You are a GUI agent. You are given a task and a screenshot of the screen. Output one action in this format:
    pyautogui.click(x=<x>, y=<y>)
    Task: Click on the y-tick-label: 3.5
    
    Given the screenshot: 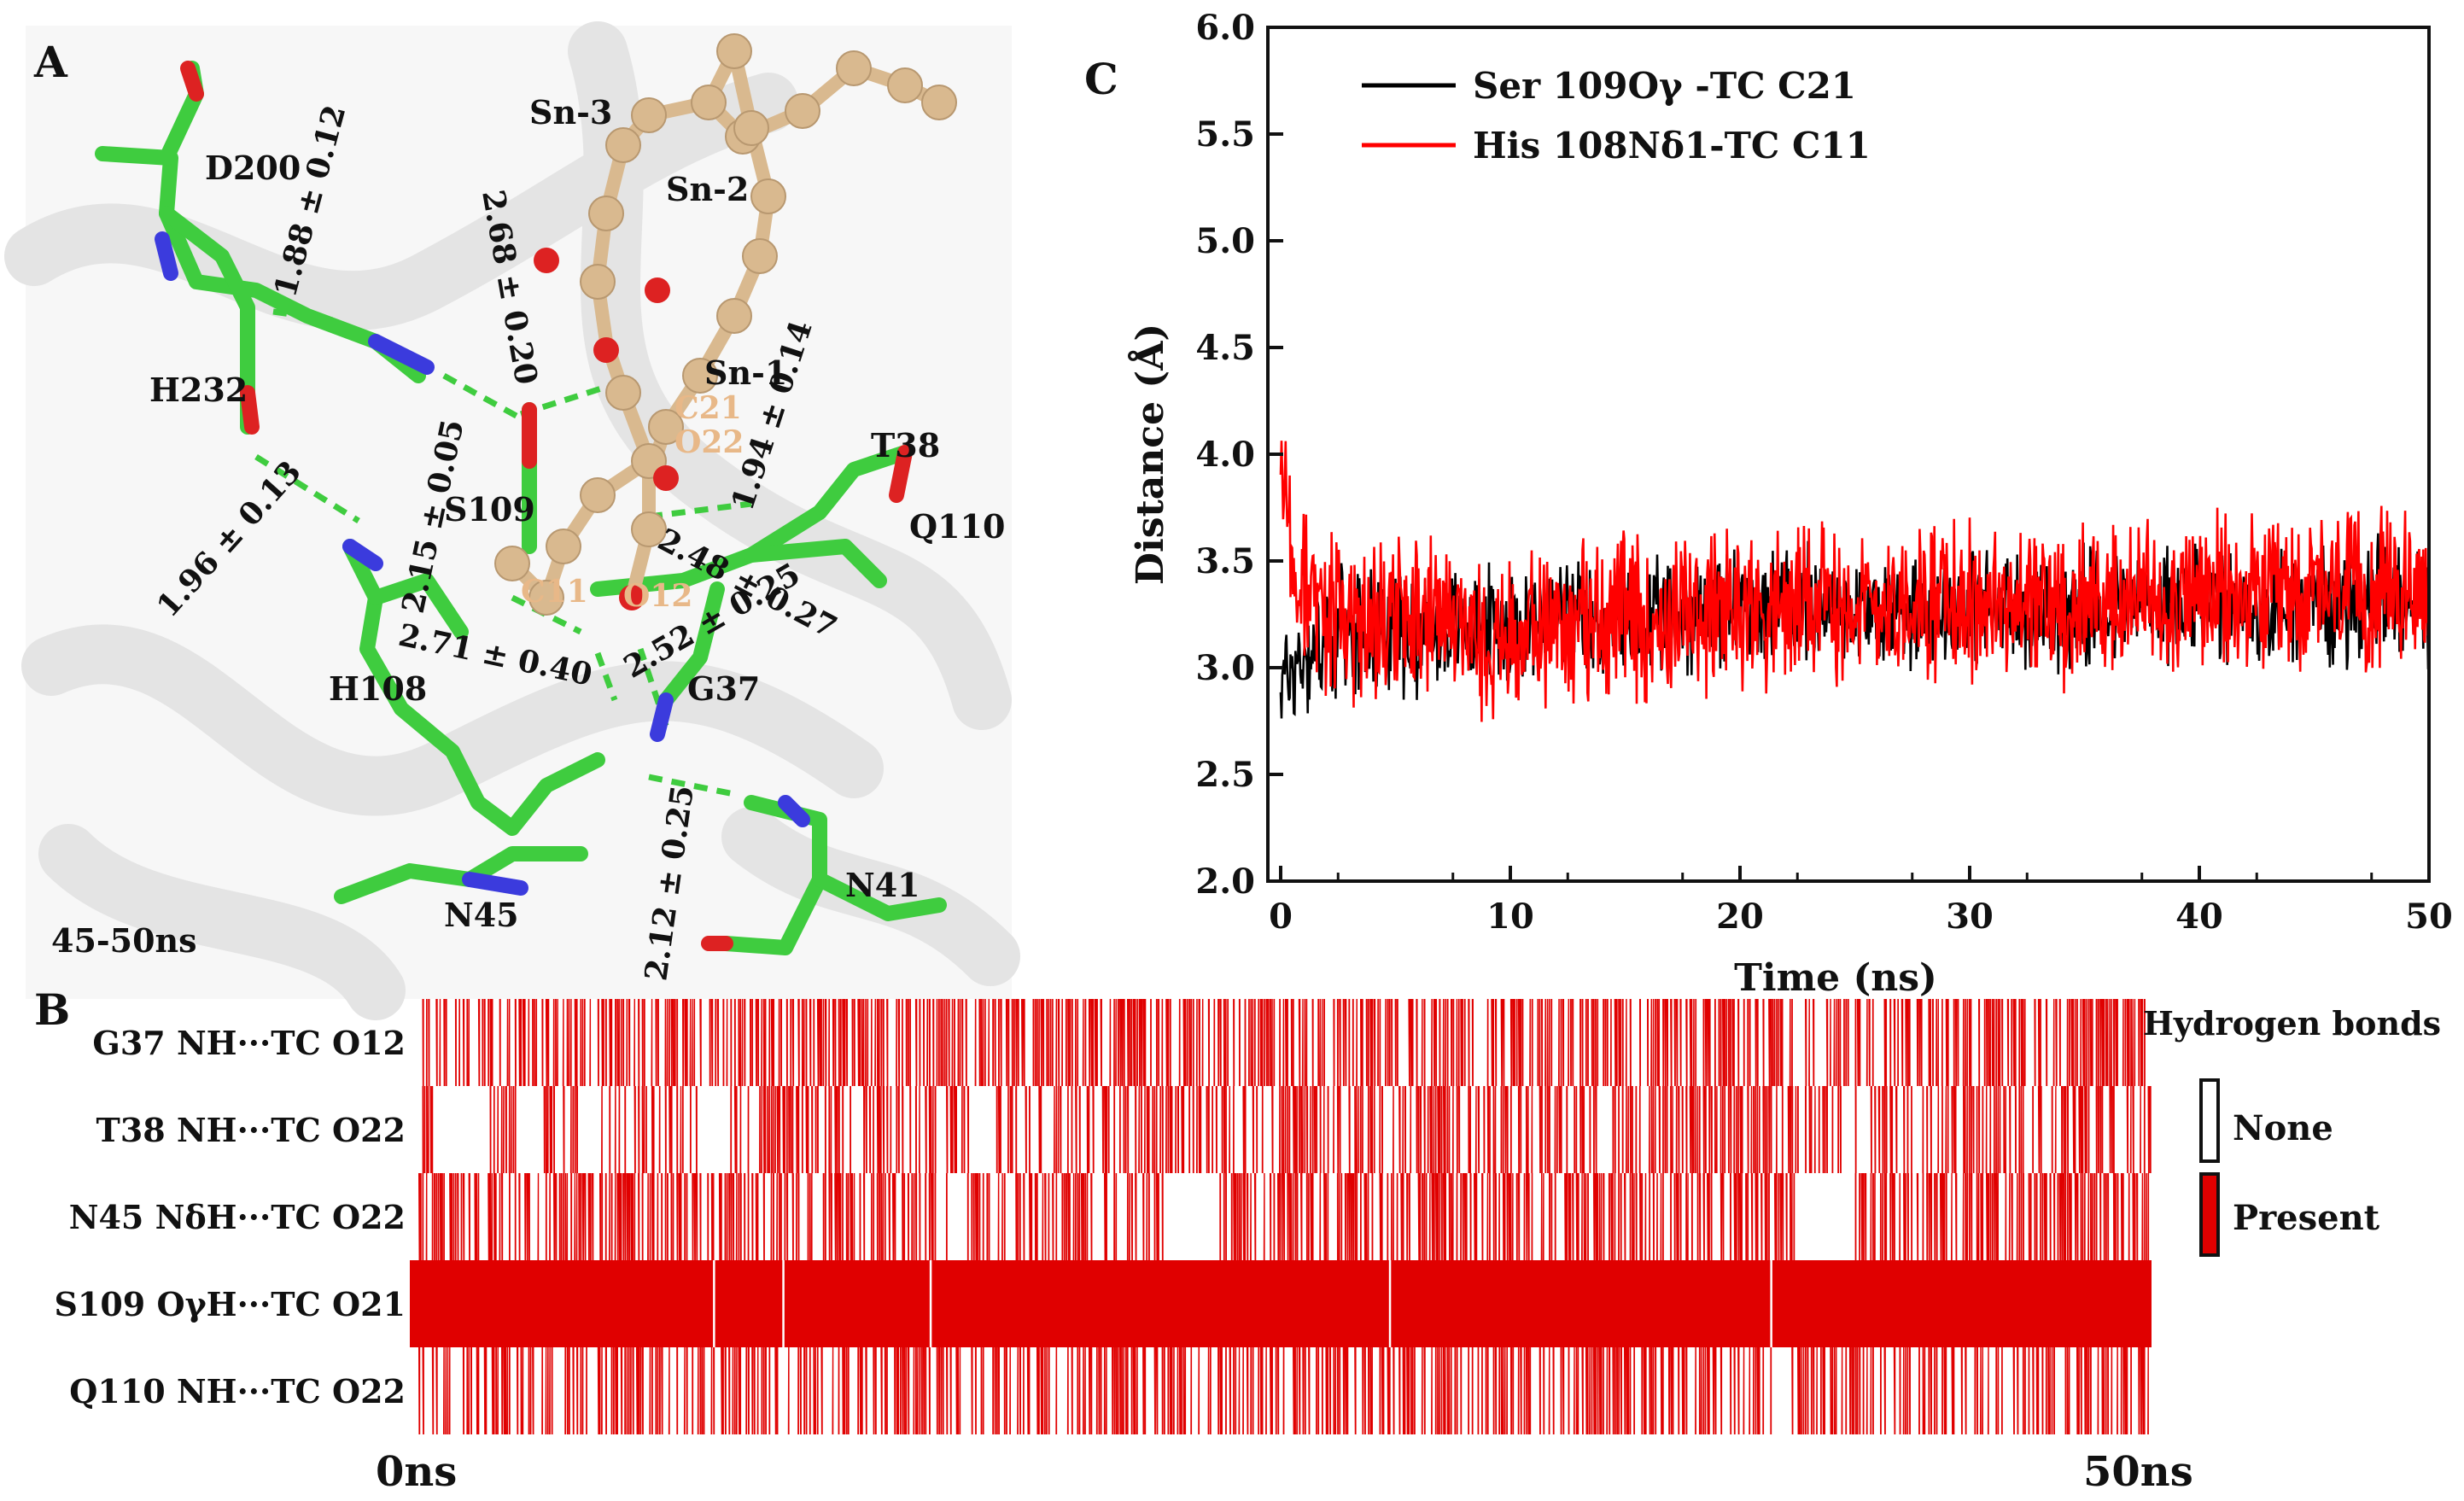 What is the action you would take?
    pyautogui.click(x=1225, y=561)
    